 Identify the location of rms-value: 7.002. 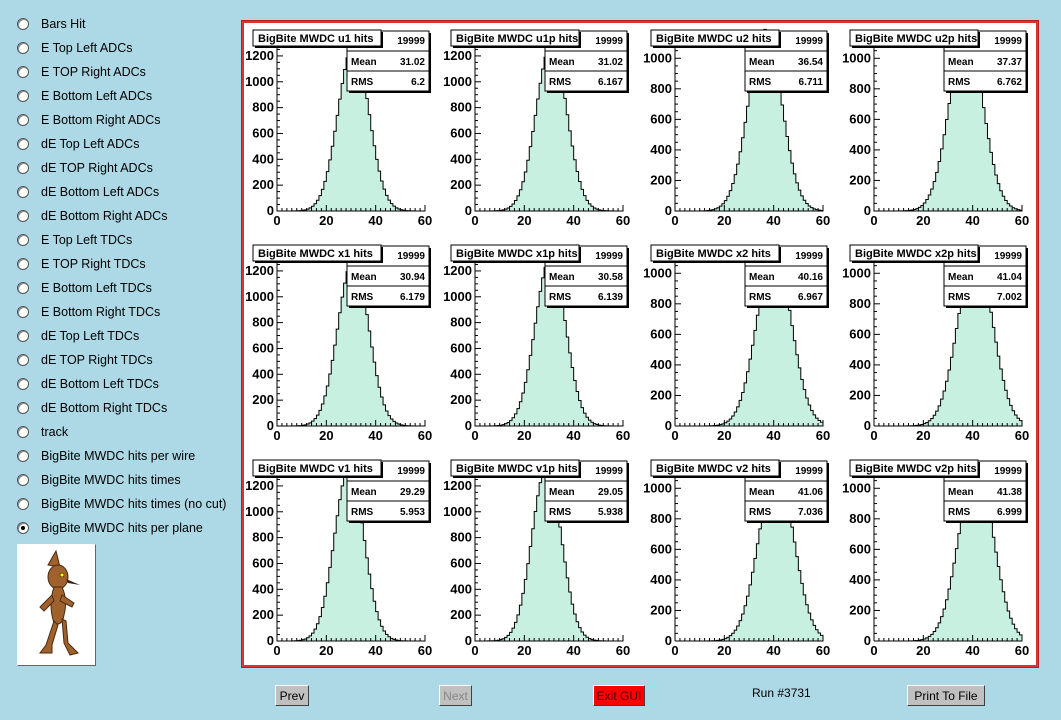
(1009, 297).